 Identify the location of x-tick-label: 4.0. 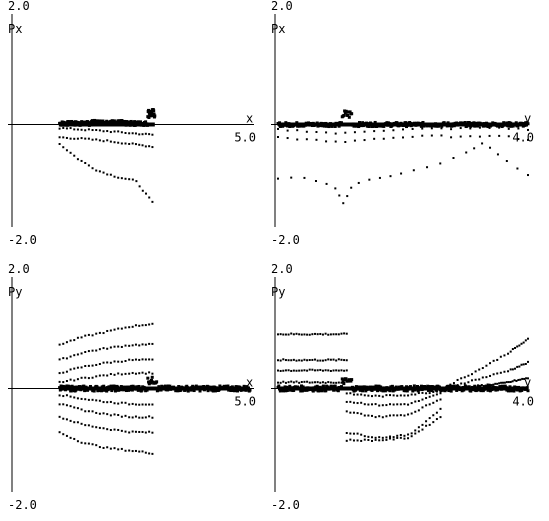
(523, 138).